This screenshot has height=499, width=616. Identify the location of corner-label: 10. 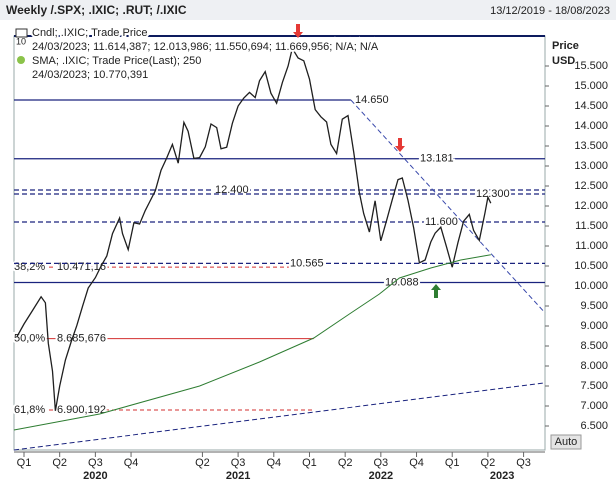
(21, 41).